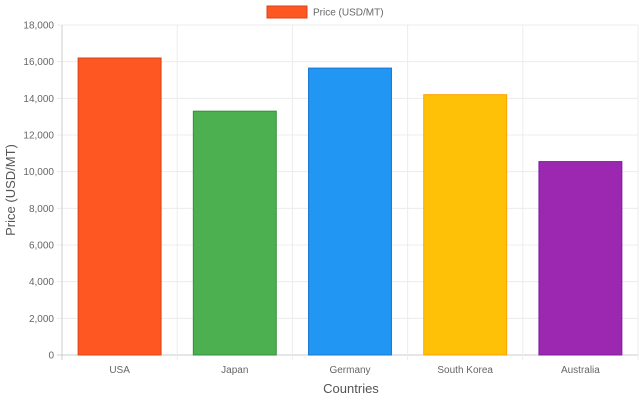  What do you see at coordinates (10, 190) in the screenshot?
I see `y-axis-title: Price (USD/MT)` at bounding box center [10, 190].